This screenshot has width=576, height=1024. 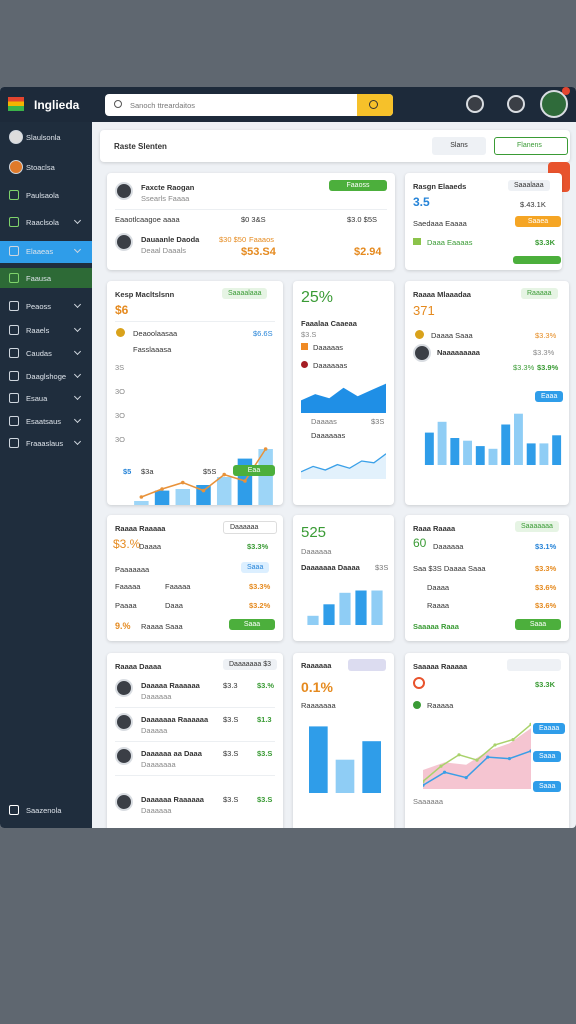 I want to click on sidebar-label: Fraaaslaus, so click(x=45, y=443).